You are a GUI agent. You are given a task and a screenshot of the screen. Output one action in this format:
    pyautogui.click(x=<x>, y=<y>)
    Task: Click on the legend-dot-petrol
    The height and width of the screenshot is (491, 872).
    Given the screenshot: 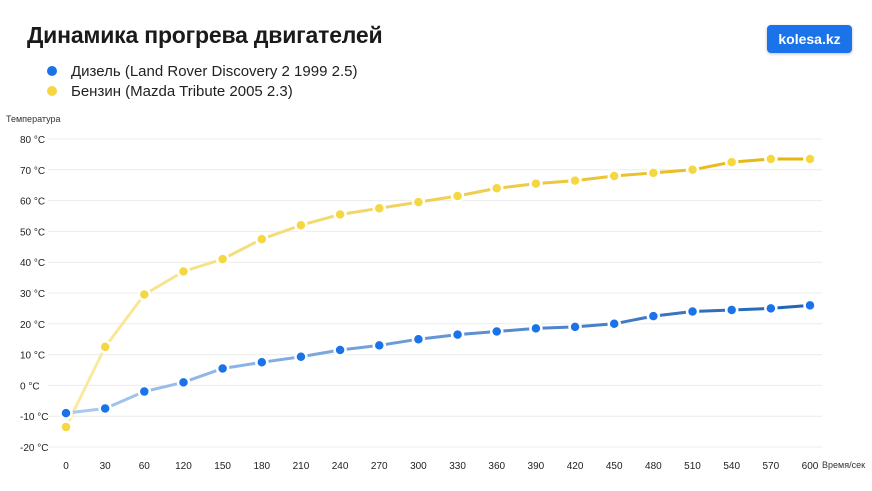 What is the action you would take?
    pyautogui.click(x=52, y=91)
    